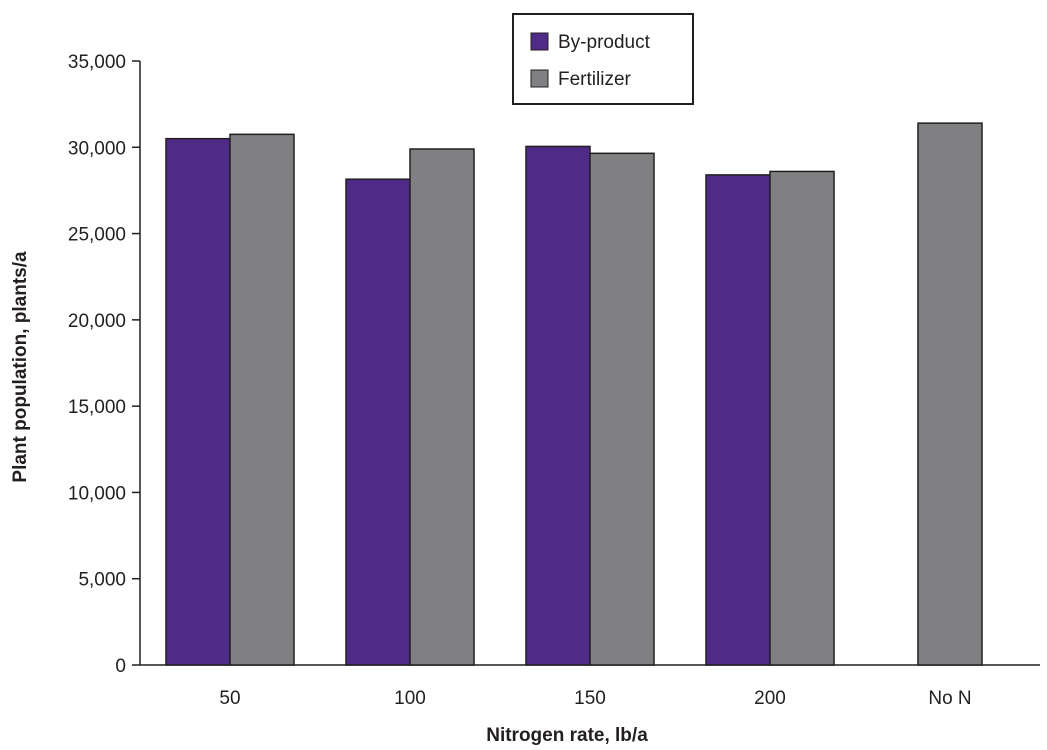 This screenshot has width=1047, height=750. Describe the element at coordinates (97, 62) in the screenshot. I see `y-tick-label: 35,000` at that location.